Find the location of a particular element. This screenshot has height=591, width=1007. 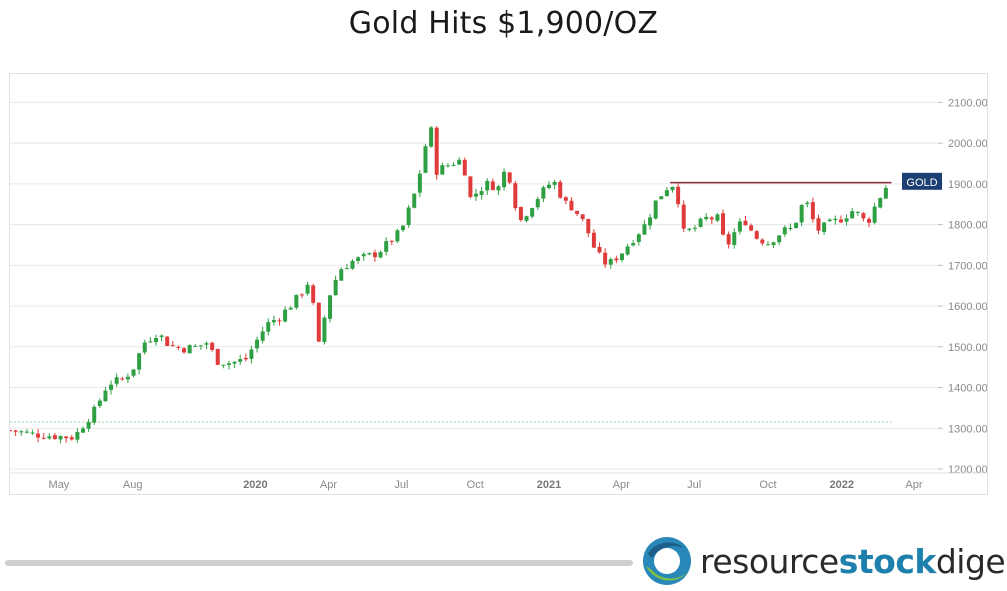

y-tick-label: 1700.00 is located at coordinates (967, 266).